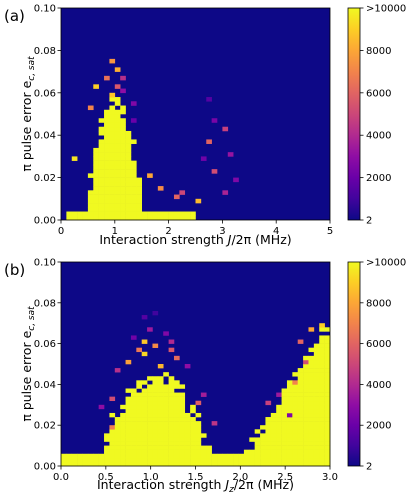 This screenshot has height=493, width=415. What do you see at coordinates (195, 485) in the screenshot?
I see `x-axis-label: Interaction strength Jz/2π (MHz)` at bounding box center [195, 485].